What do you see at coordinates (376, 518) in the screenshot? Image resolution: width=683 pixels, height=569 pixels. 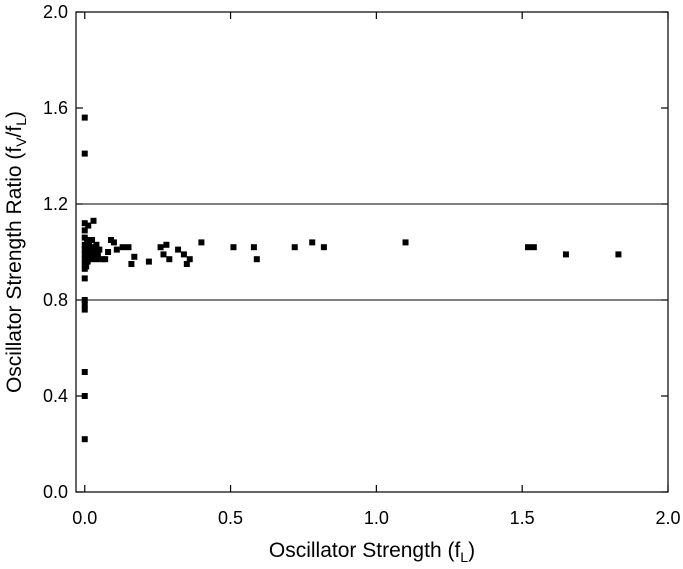 I see `x-tick-label: 1.0` at bounding box center [376, 518].